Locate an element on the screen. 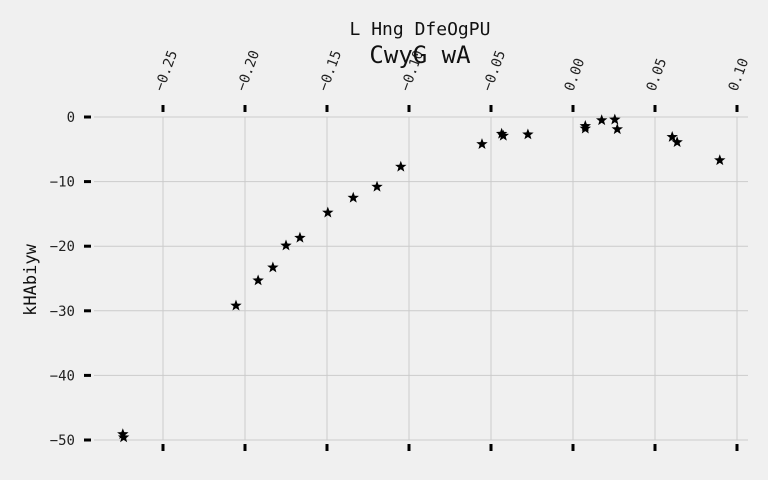 The image size is (768, 480). y-tick-label: −30 is located at coordinates (62, 312).